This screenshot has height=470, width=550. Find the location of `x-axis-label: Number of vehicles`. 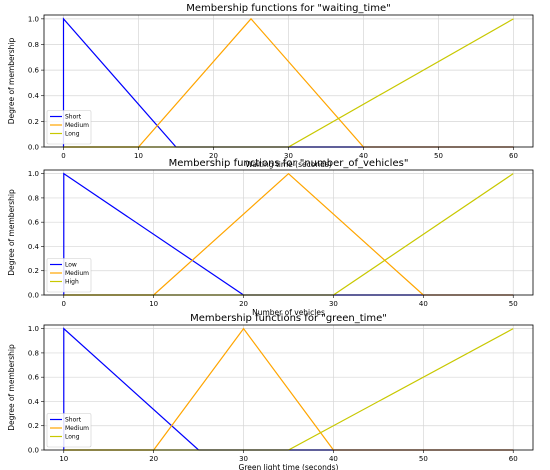

x-axis-label: Number of vehicles is located at coordinates (288, 312).